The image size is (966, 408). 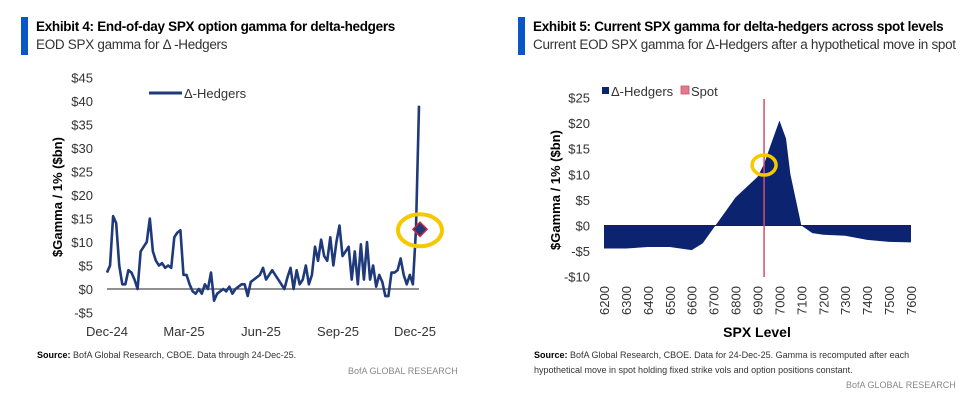 I want to click on exhibit4-subtitle: EOD SPX gamma for Δ -Hedgers, so click(x=132, y=44).